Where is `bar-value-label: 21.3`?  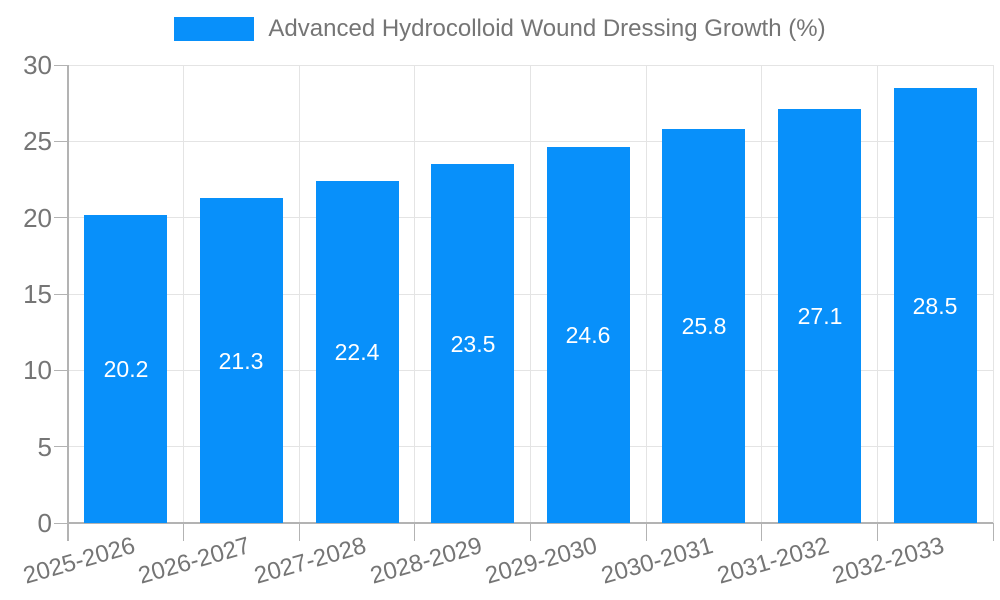
bar-value-label: 21.3 is located at coordinates (241, 361).